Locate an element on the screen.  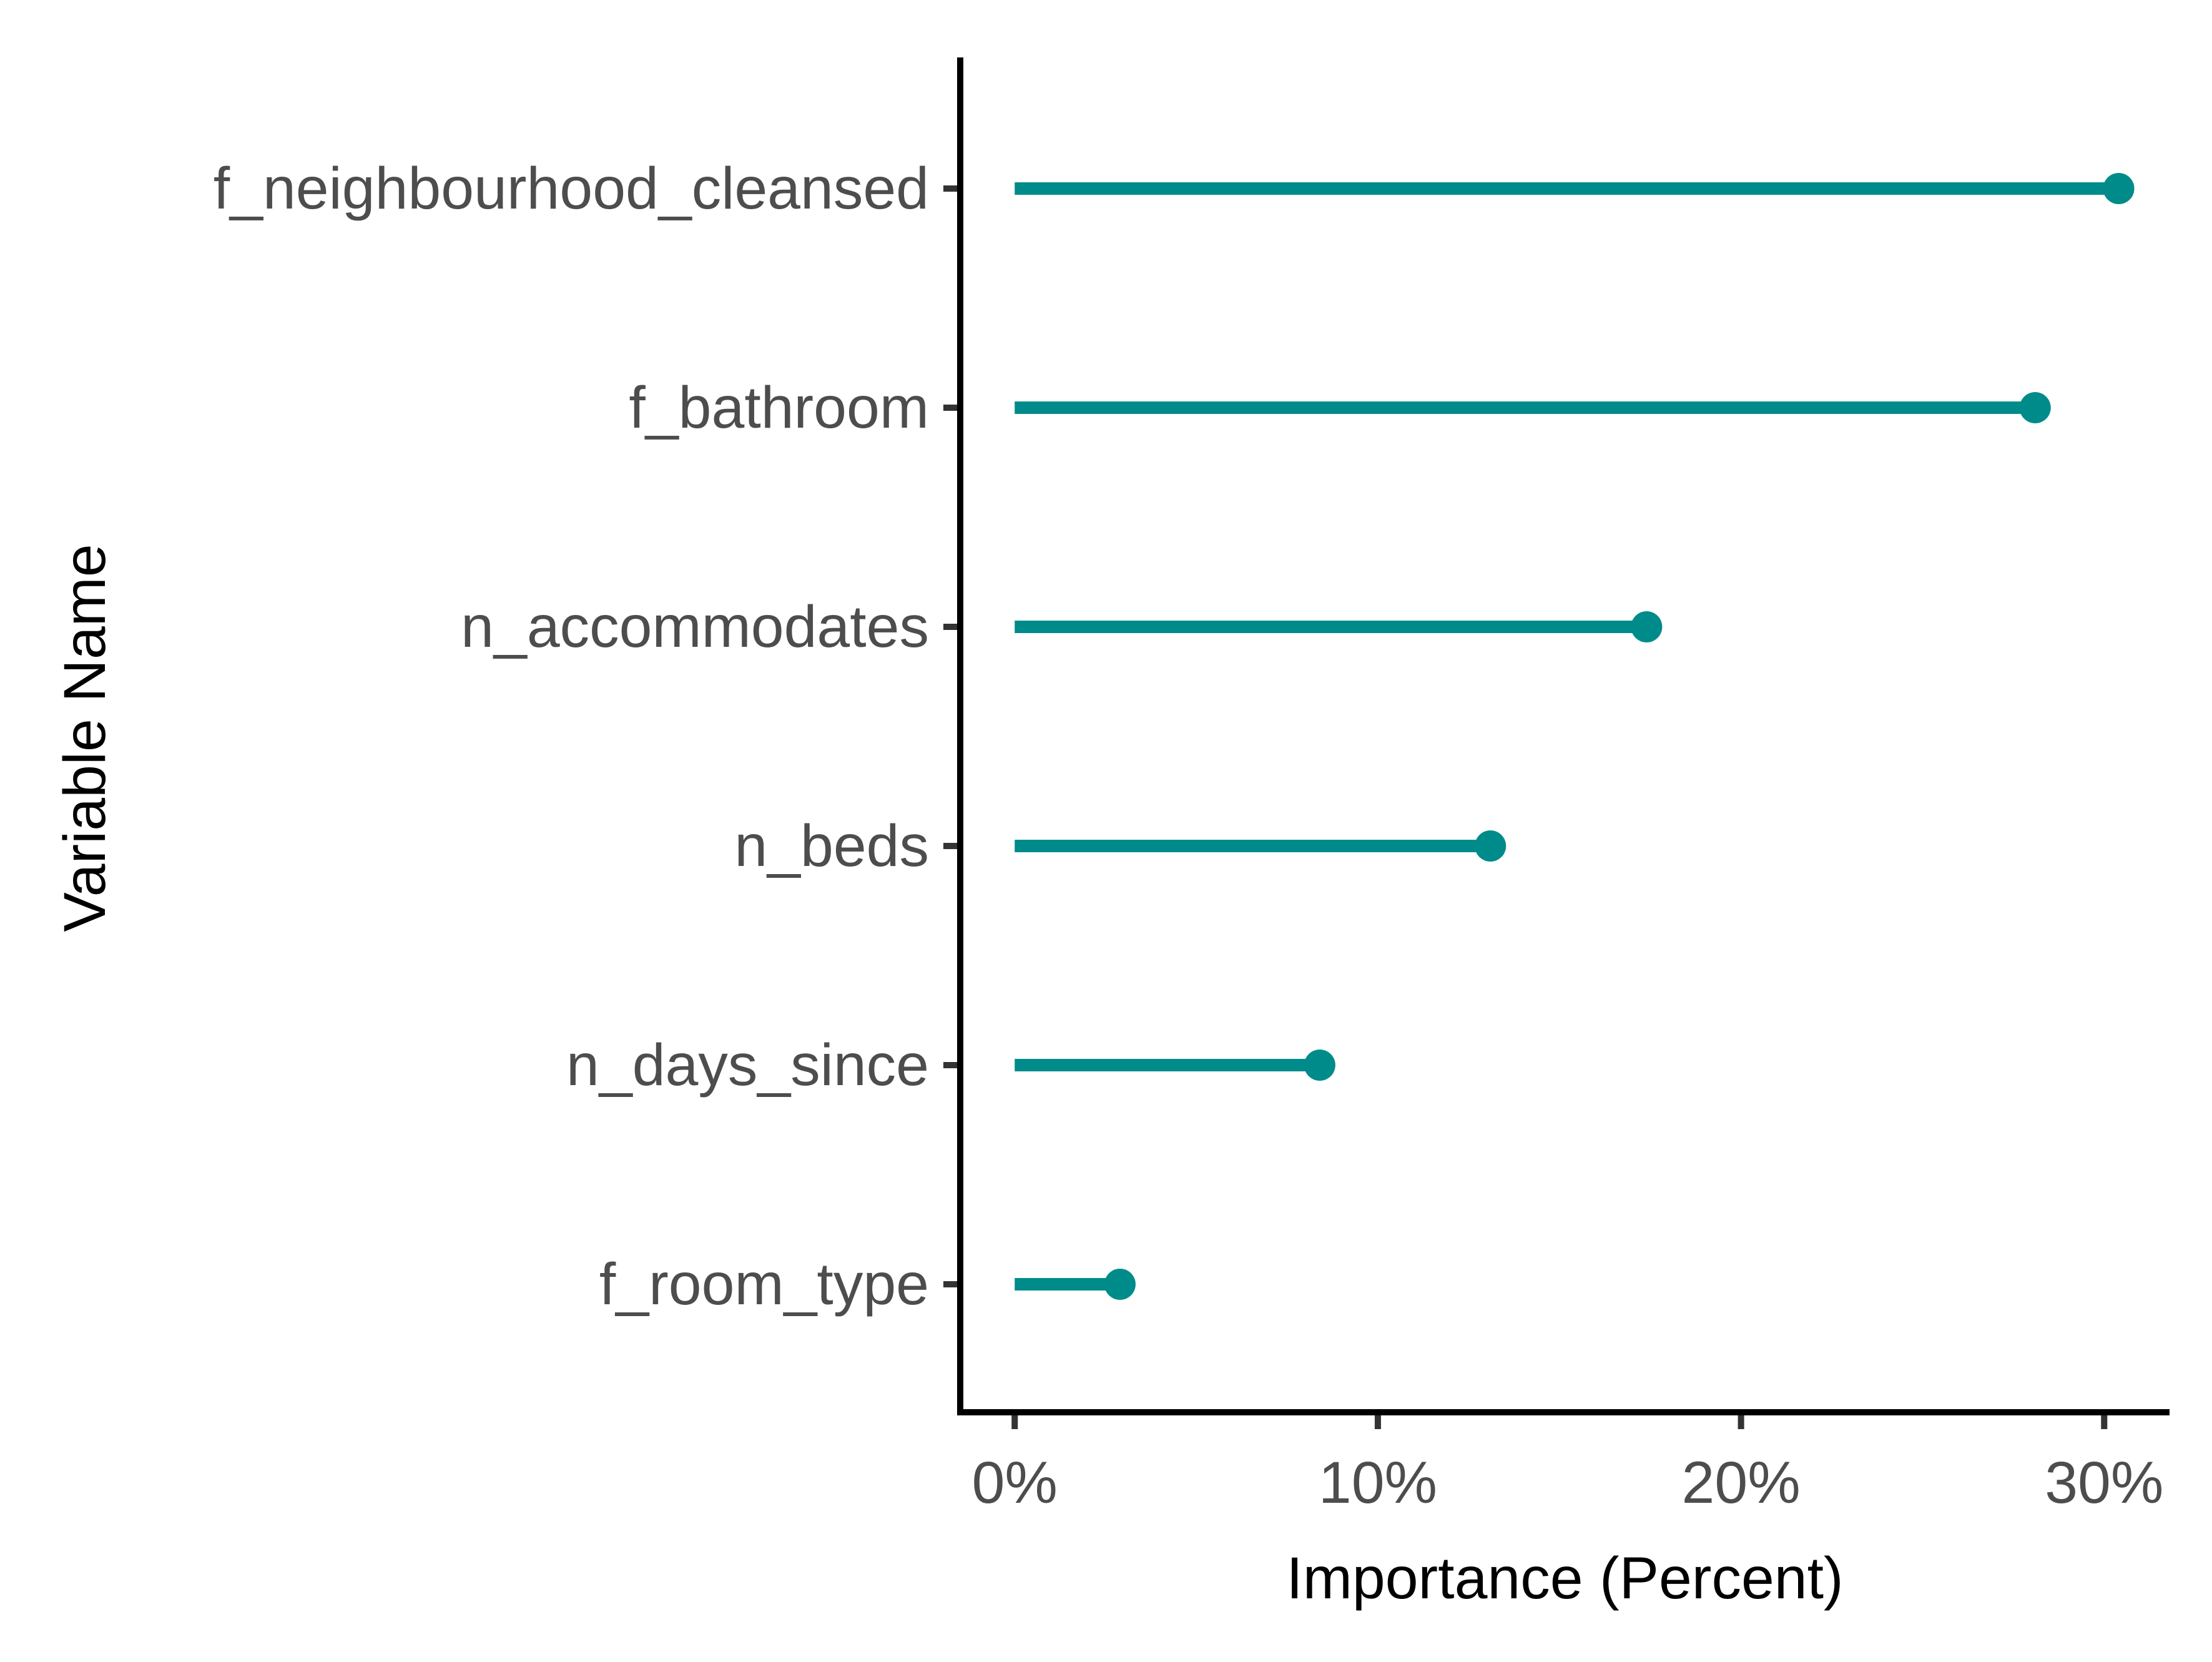
x-tick-label: 30% is located at coordinates (2104, 1483).